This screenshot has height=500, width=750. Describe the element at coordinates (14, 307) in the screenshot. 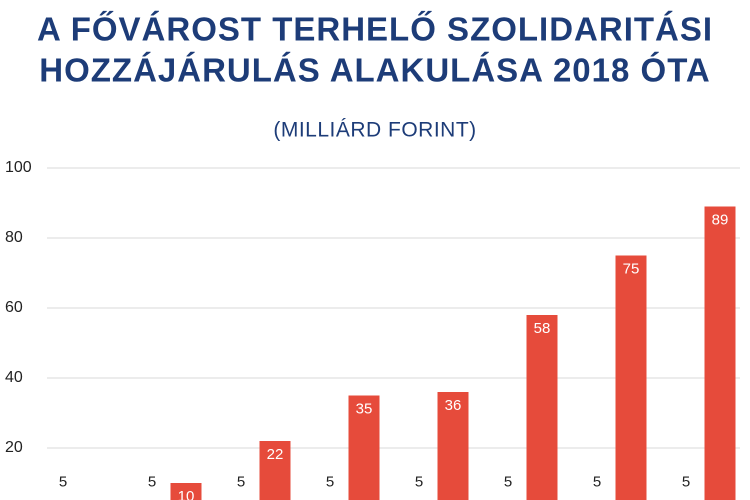

I see `y-tick-label: 60` at that location.